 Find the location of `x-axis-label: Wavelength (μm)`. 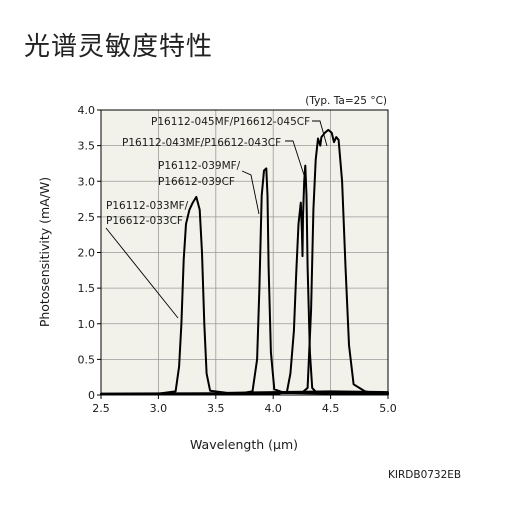

x-axis-label: Wavelength (μm) is located at coordinates (244, 444).